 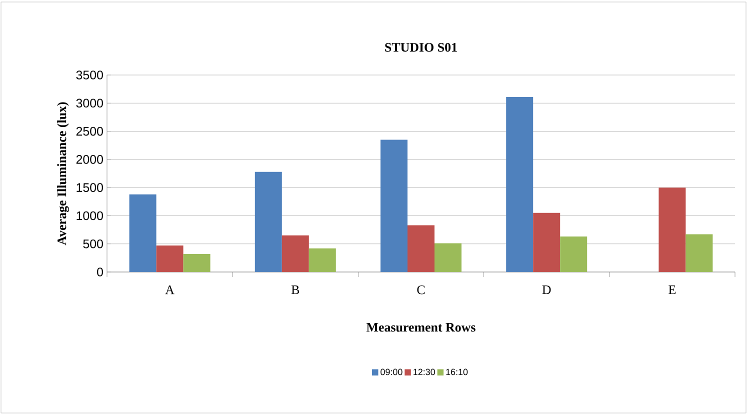 I want to click on y-tick-label: 0, so click(x=100, y=272).